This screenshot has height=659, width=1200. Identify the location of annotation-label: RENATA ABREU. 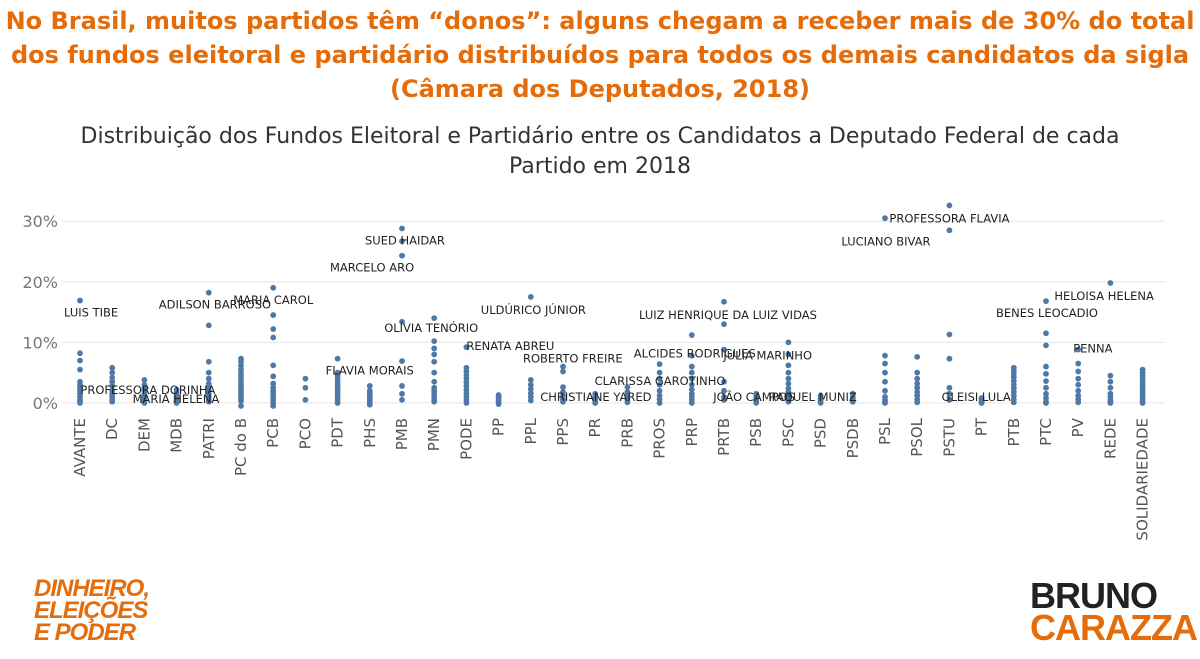
(510, 346).